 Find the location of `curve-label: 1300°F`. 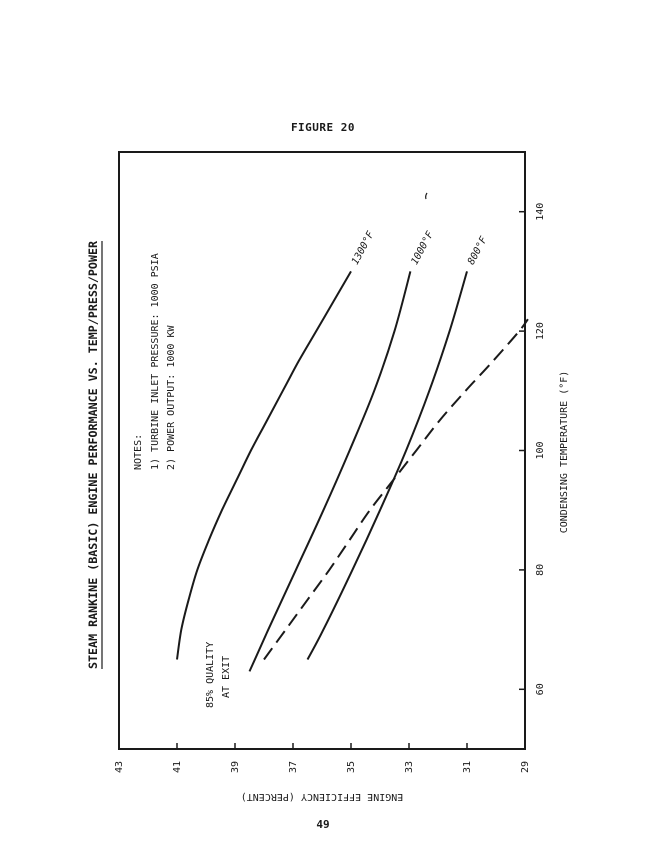

curve-label: 1300°F is located at coordinates (363, 248).